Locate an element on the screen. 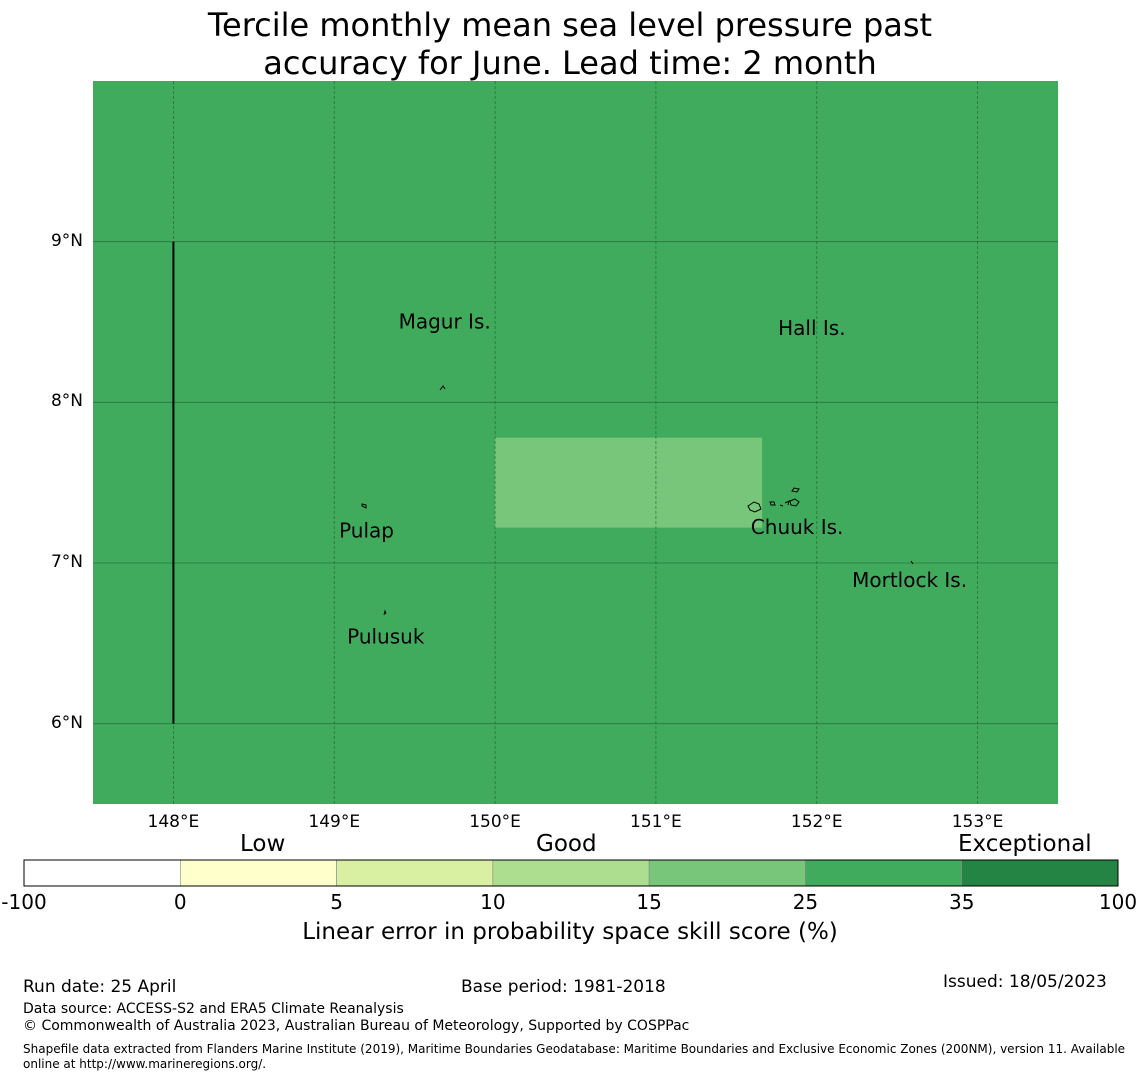 This screenshot has height=1080, width=1140. longitude-tick-label: 150°E is located at coordinates (495, 822).